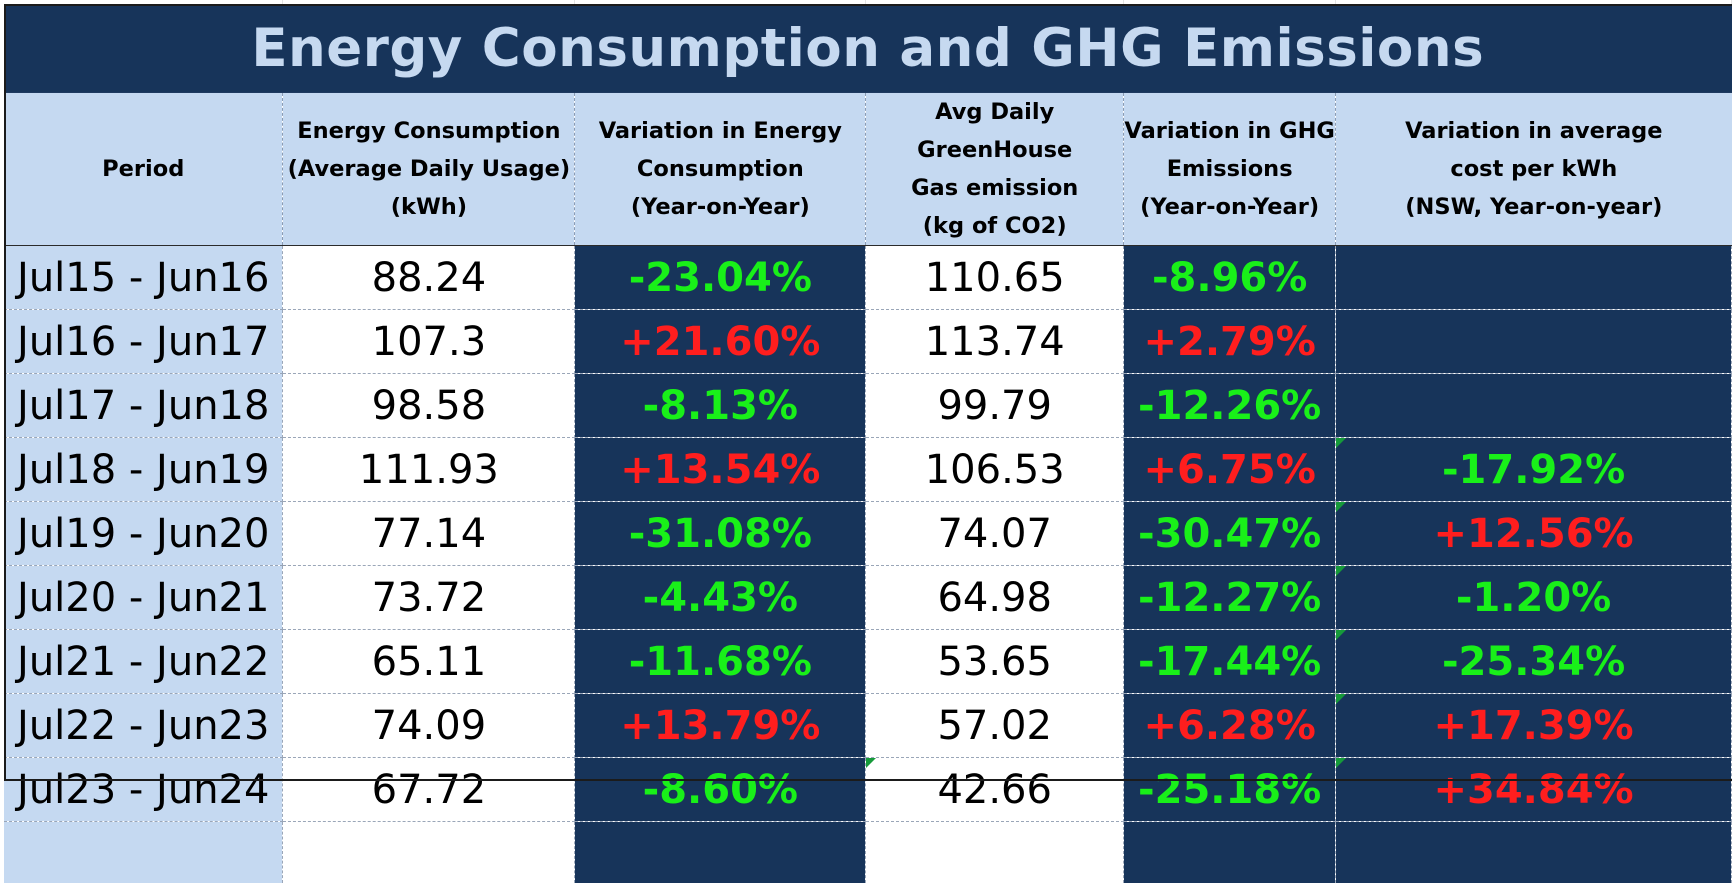 The height and width of the screenshot is (883, 1732). Describe the element at coordinates (1534, 790) in the screenshot. I see `cost-variation-cell: +34.84%` at that location.